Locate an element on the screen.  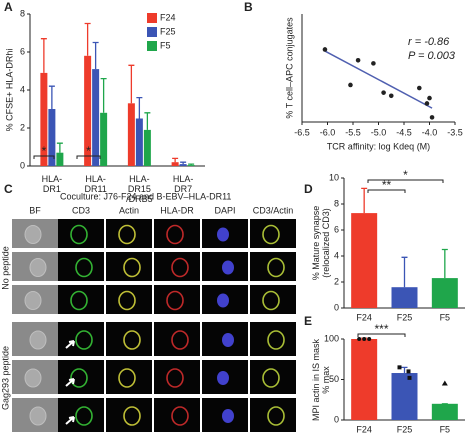
significance-label: * is located at coordinates (405, 175).